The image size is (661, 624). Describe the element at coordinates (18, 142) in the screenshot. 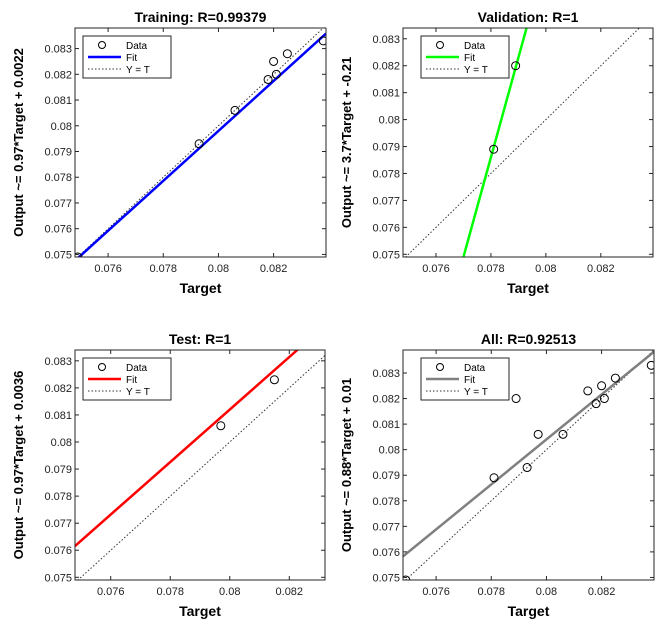

I see `y-axis-label: Output ~= 0.97*Target + 0.0022` at that location.